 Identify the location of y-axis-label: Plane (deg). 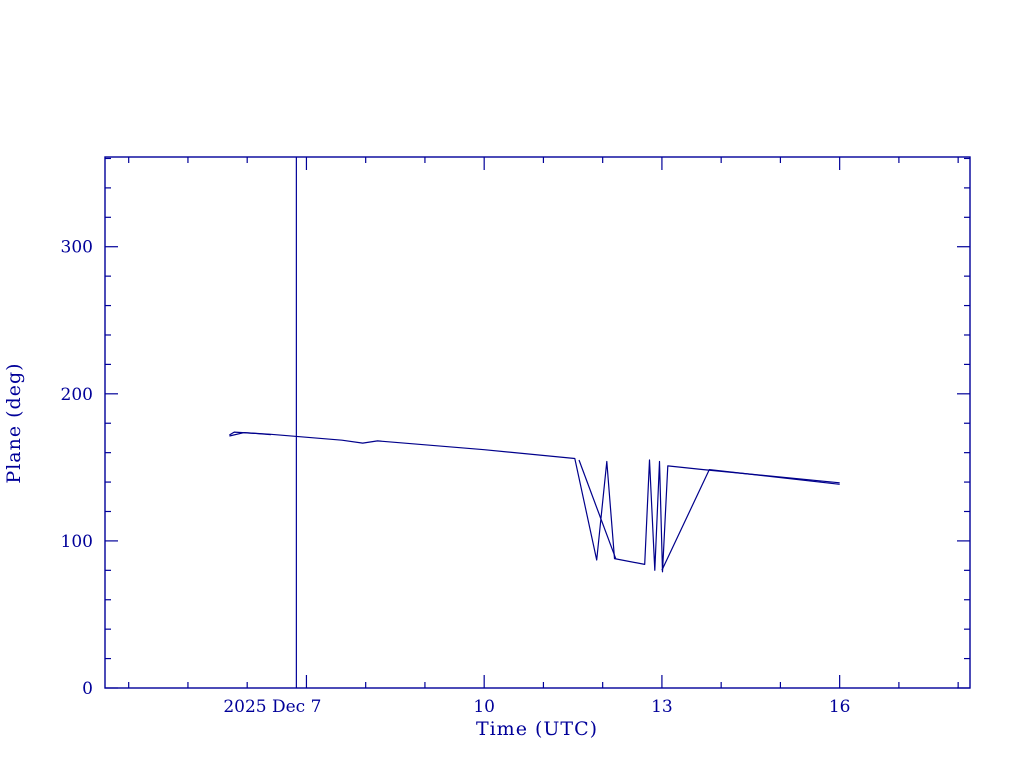
(14, 423).